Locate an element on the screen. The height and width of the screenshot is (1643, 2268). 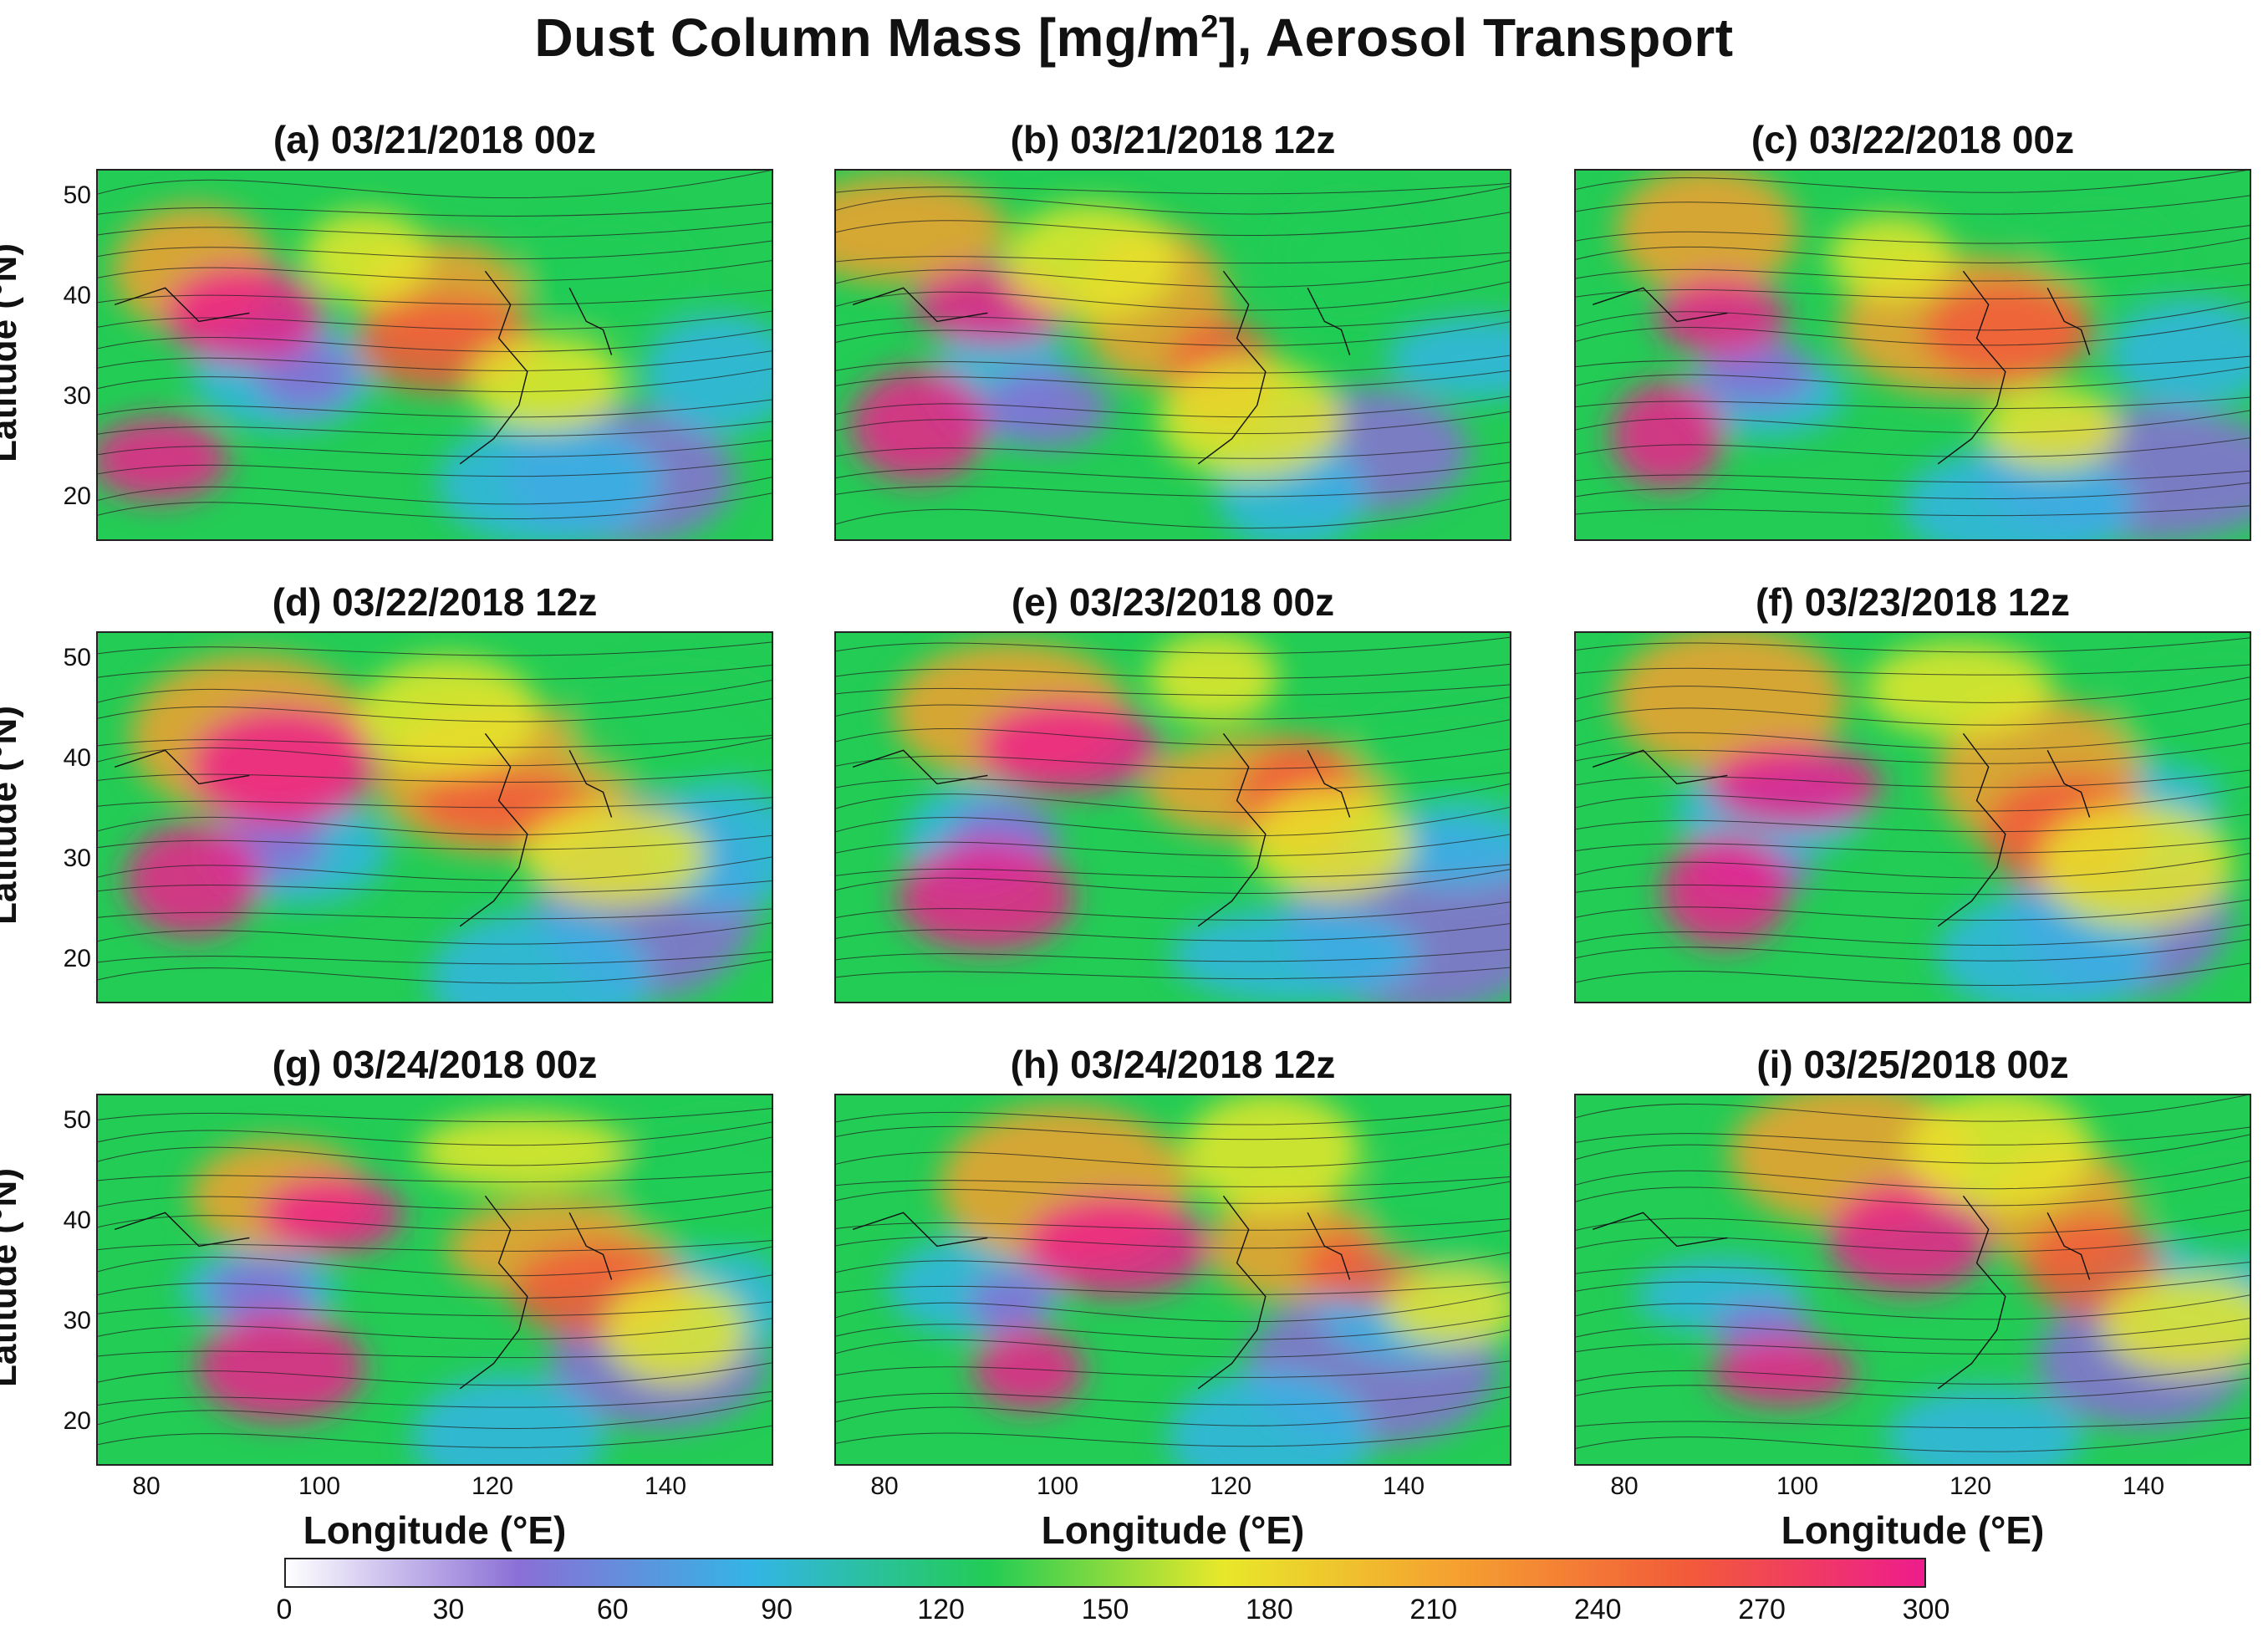
panel-title: (f) 03/23/2018 12z is located at coordinates (1913, 602).